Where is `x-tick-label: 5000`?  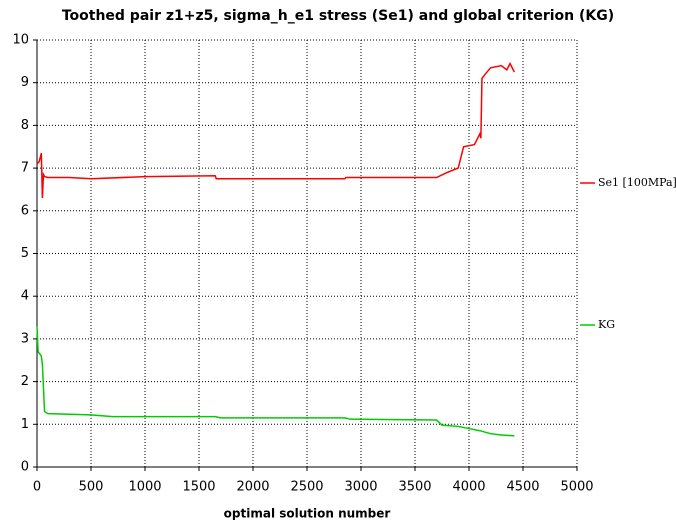
x-tick-label: 5000 is located at coordinates (576, 487).